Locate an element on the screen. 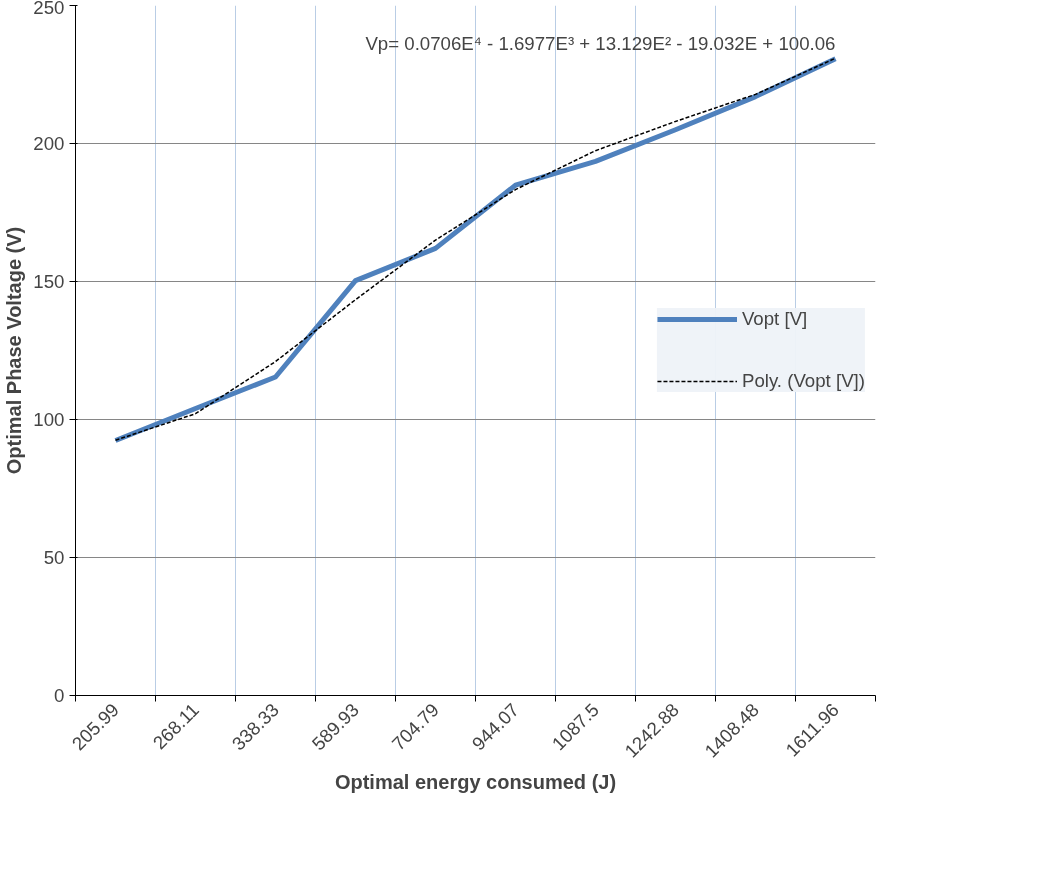 The height and width of the screenshot is (891, 1044). y-tick-label: 250 is located at coordinates (49, 9).